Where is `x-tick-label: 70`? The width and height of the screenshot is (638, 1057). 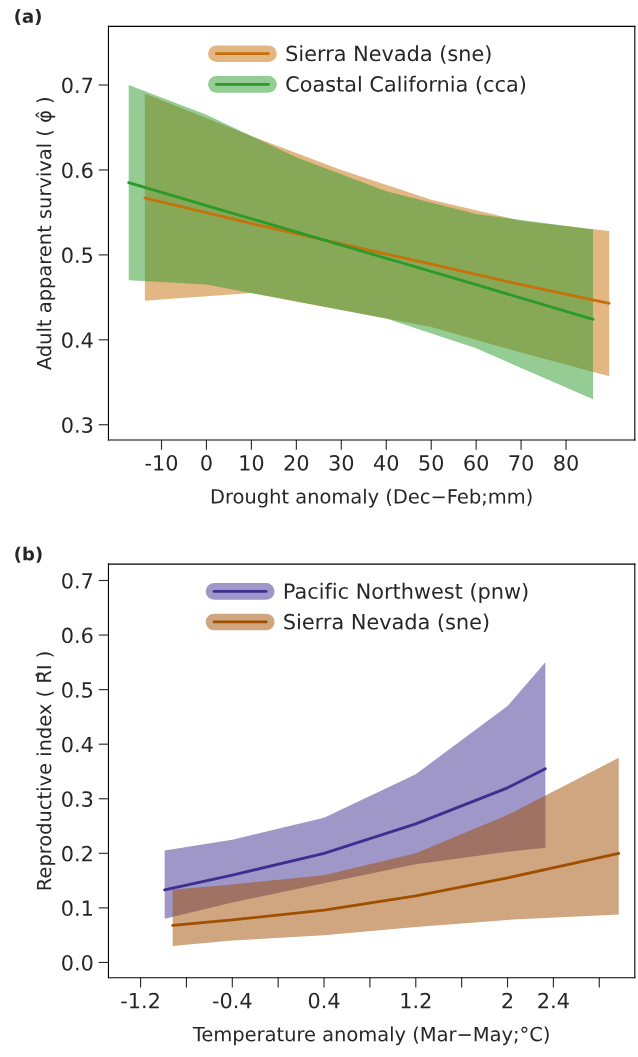
x-tick-label: 70 is located at coordinates (521, 462).